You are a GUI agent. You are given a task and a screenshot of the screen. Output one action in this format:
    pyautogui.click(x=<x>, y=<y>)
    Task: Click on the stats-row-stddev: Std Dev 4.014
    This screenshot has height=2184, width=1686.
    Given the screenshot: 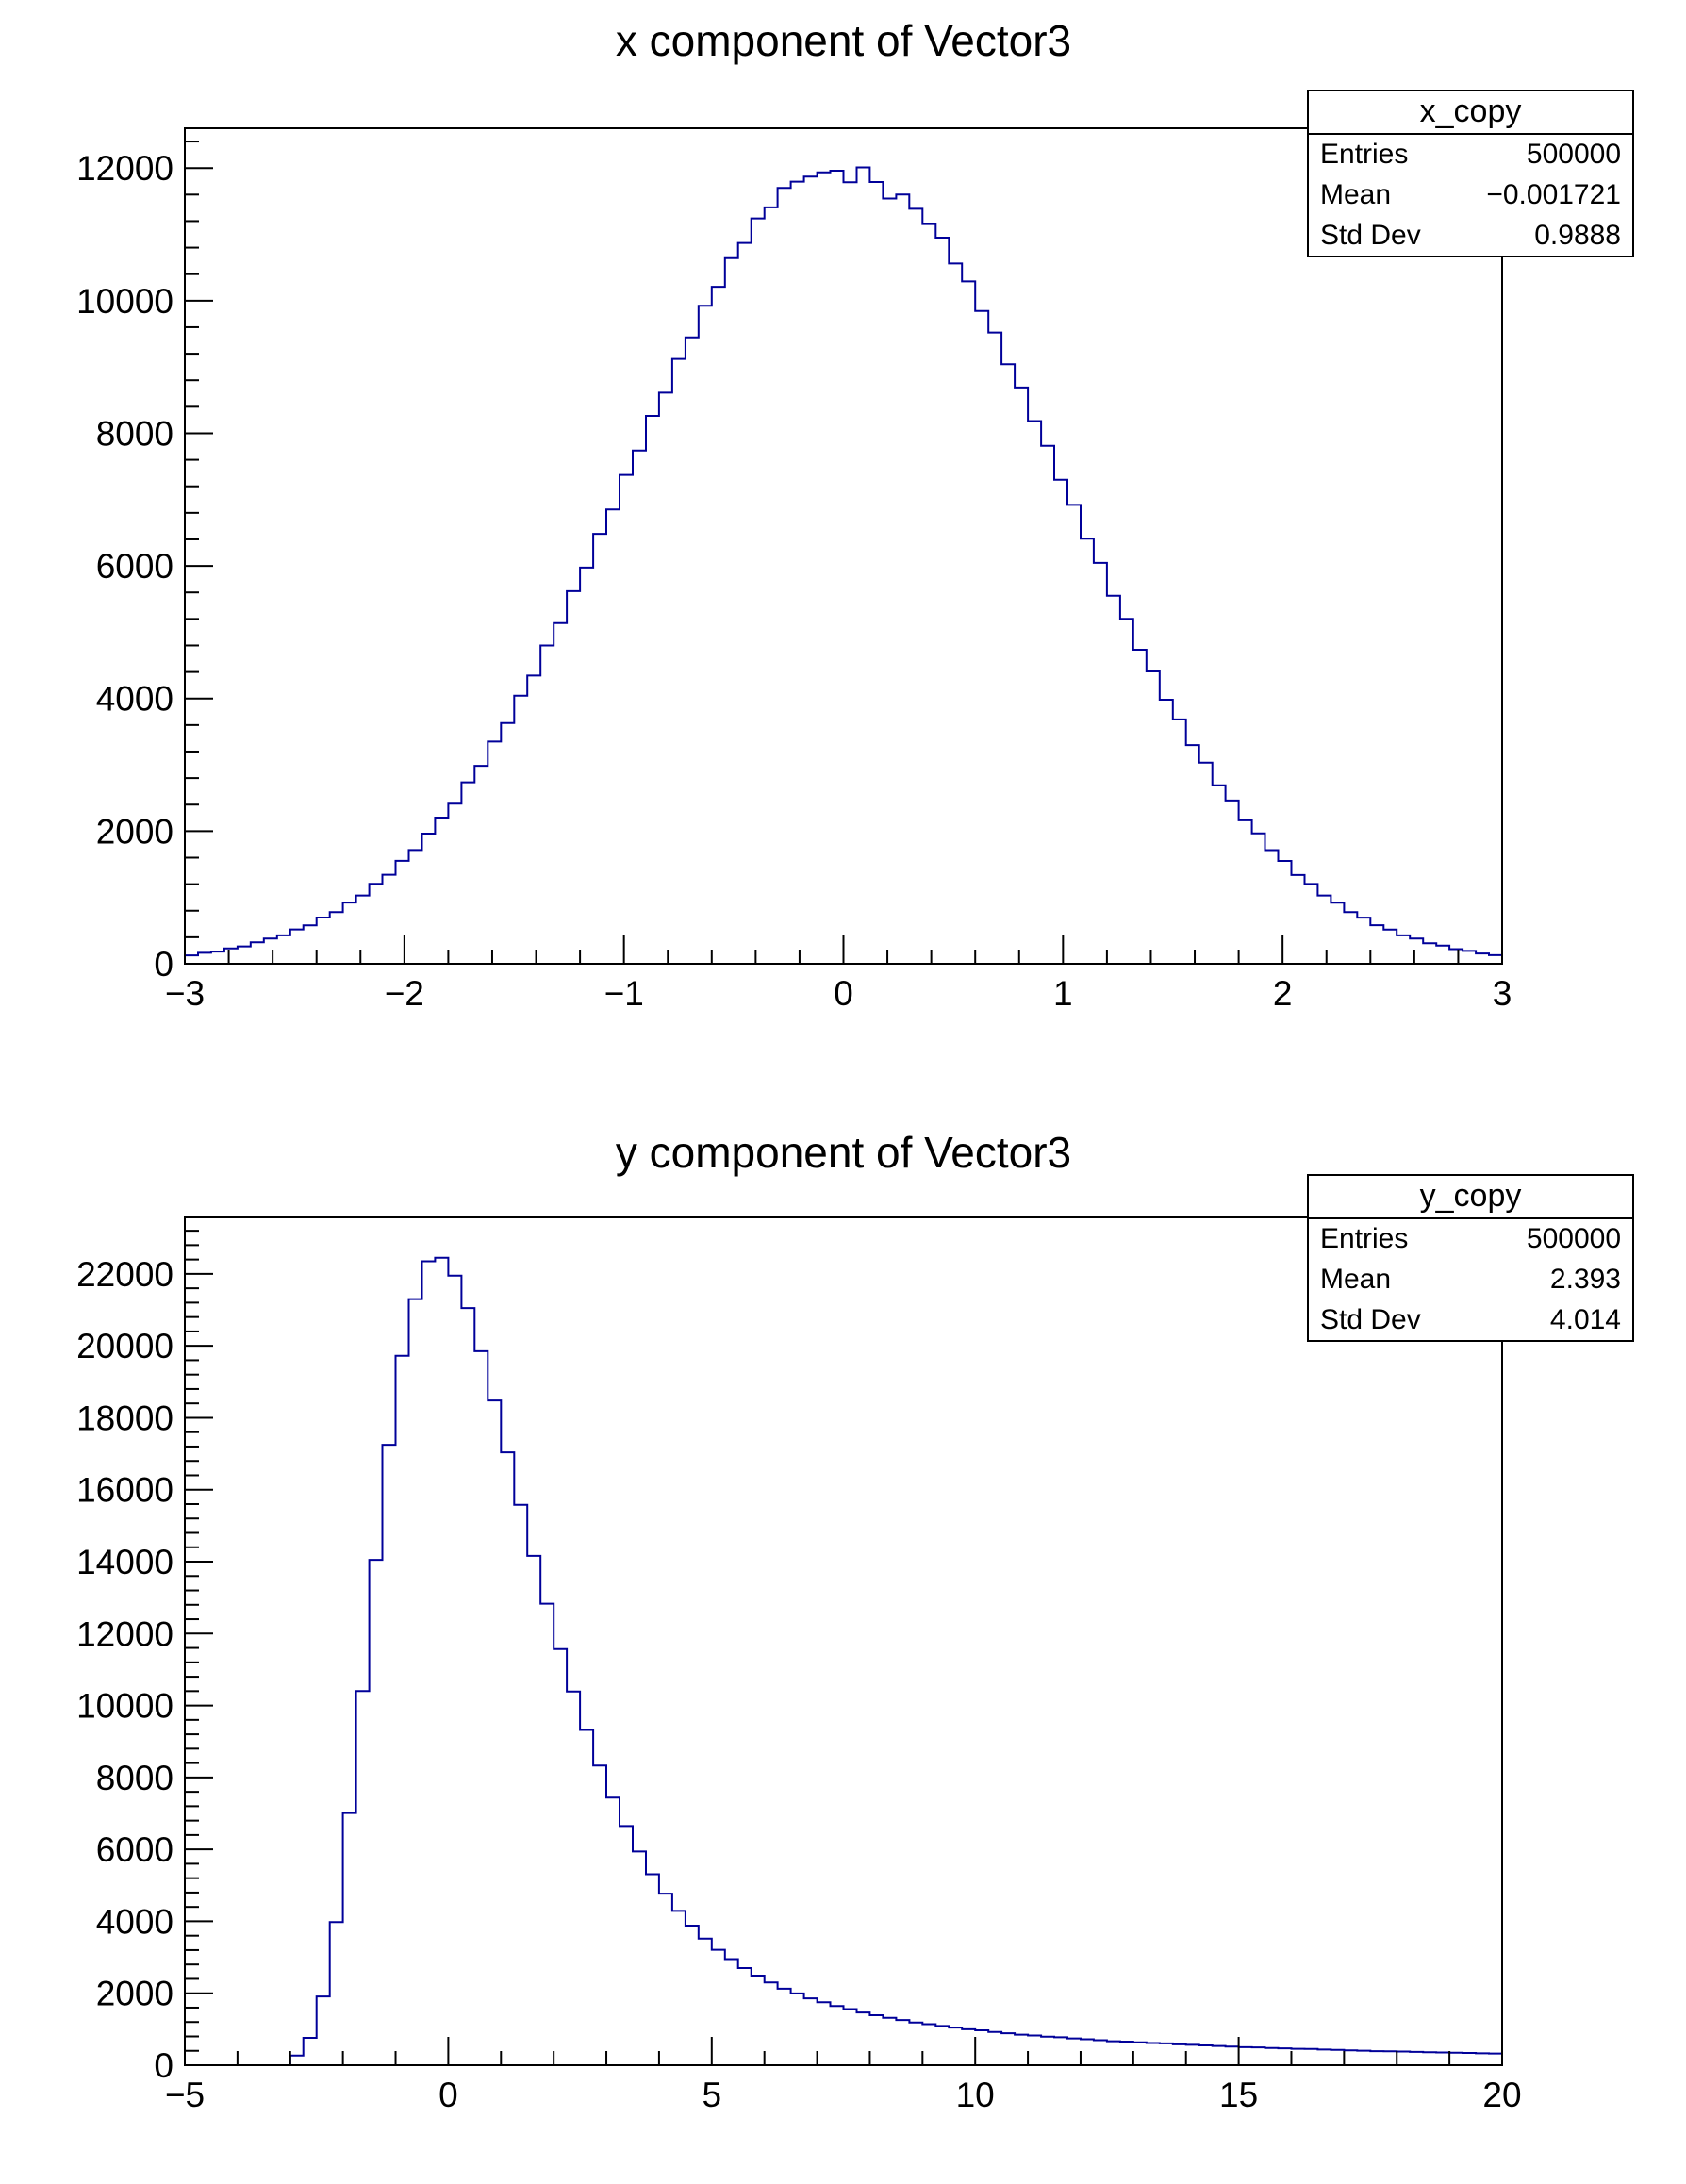 What is the action you would take?
    pyautogui.click(x=1470, y=1319)
    